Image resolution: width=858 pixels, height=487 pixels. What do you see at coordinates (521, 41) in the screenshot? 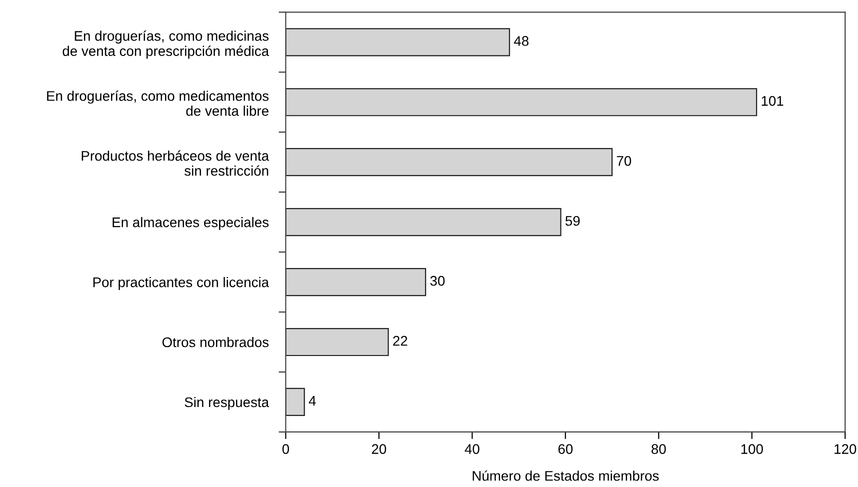
I see `data-label: 48` at bounding box center [521, 41].